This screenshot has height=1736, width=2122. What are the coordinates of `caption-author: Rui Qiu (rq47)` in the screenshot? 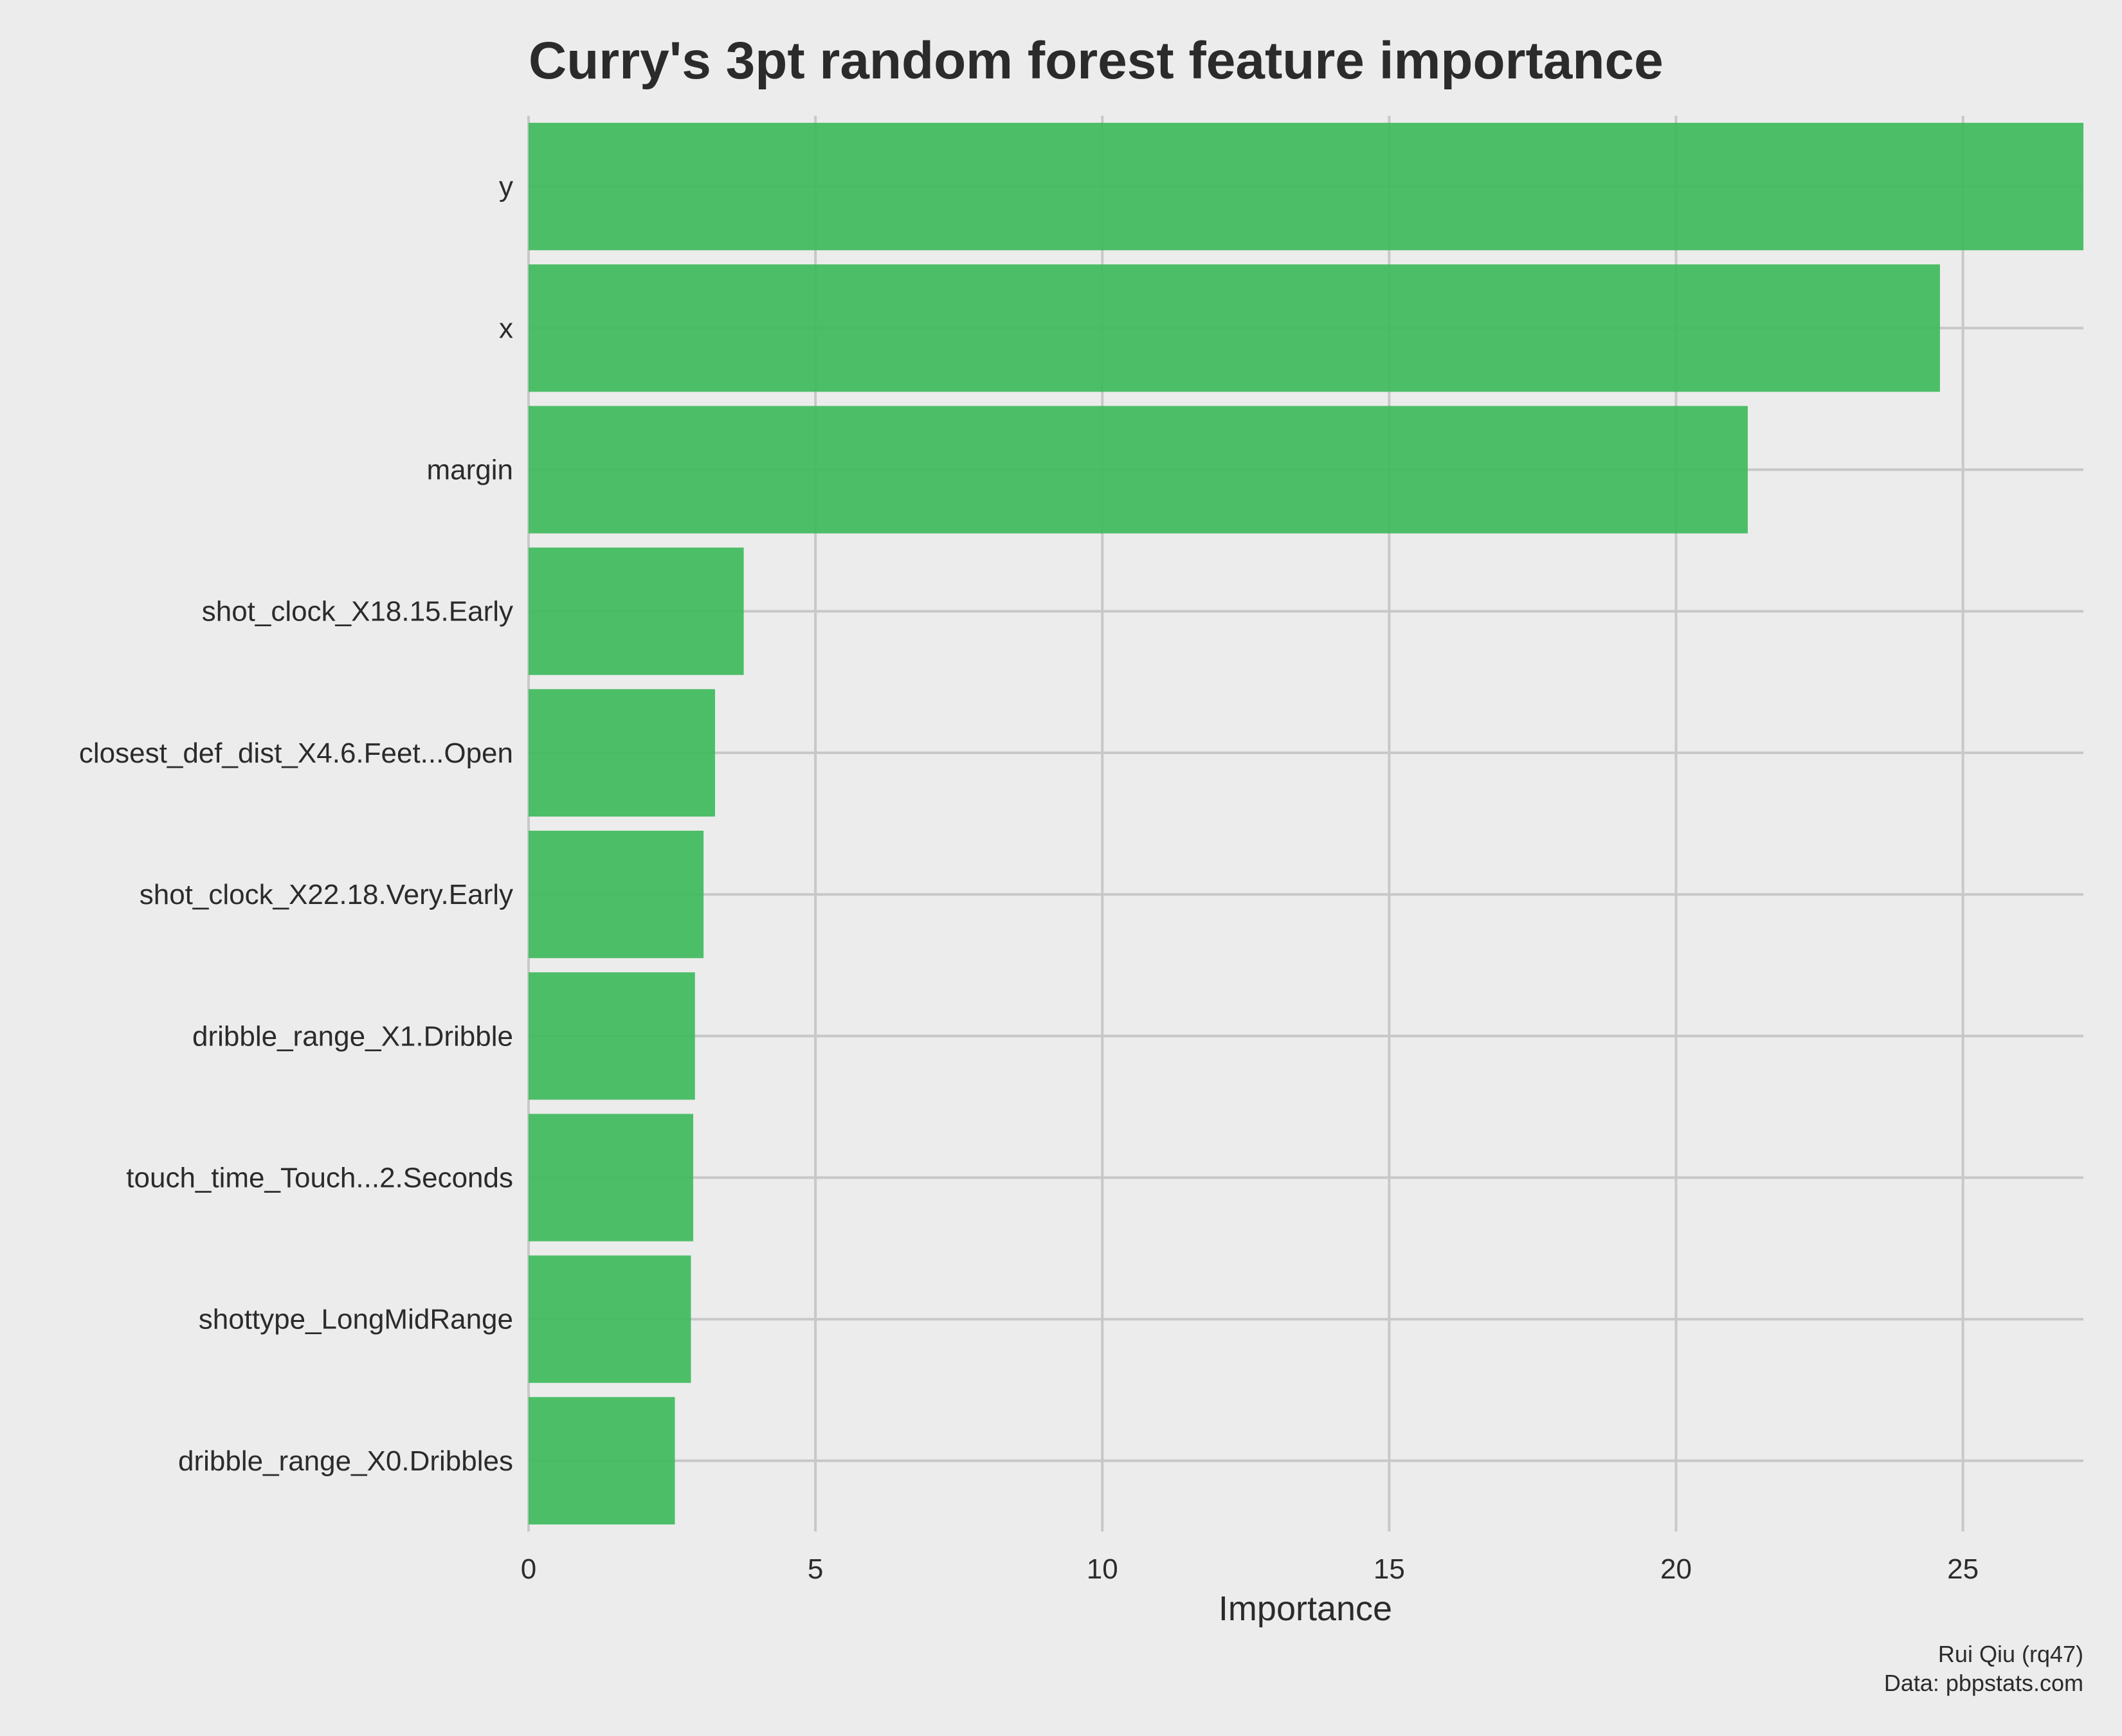 It's located at (2010, 1654).